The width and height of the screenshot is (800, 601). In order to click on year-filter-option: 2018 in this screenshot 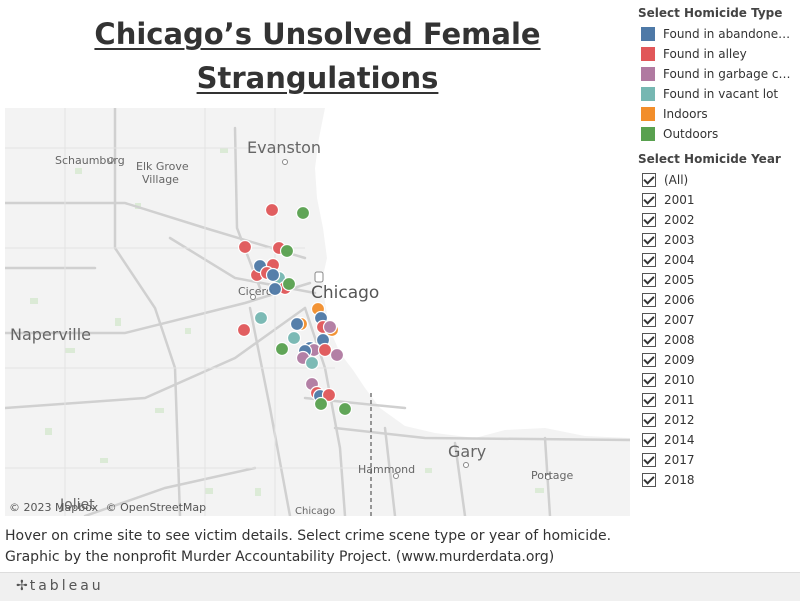, I will do `click(718, 480)`.